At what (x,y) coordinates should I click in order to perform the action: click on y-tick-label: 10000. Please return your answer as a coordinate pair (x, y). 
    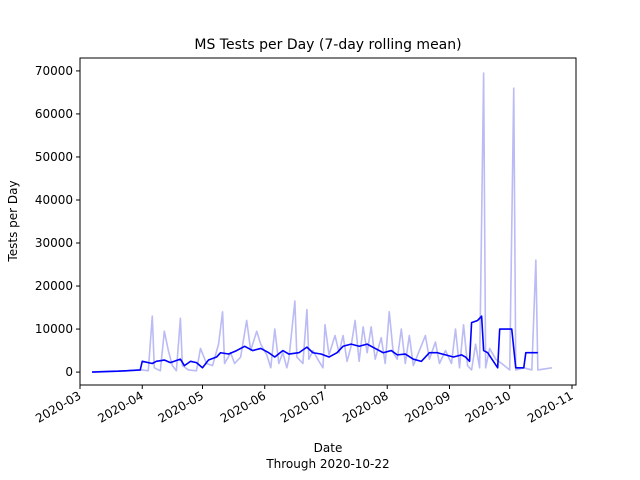
    Looking at the image, I should click on (54, 329).